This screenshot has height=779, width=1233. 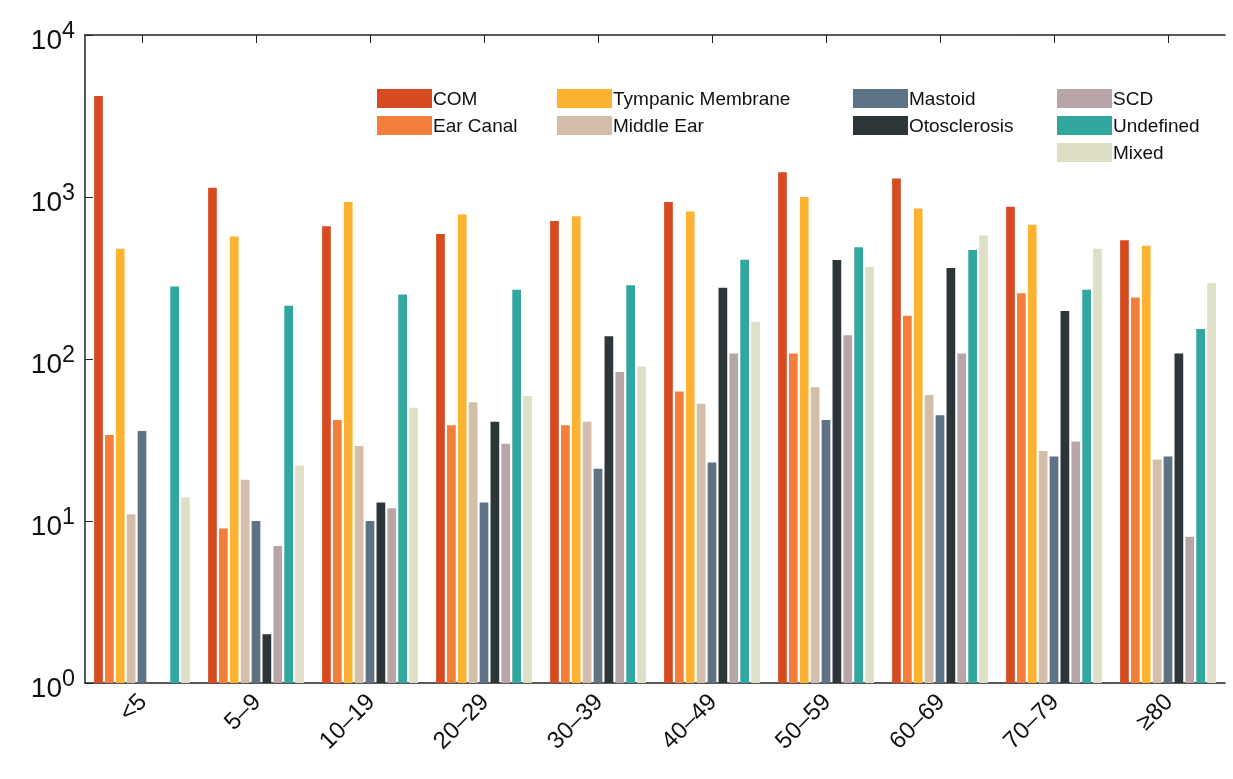 I want to click on legend-label: Mastoid, so click(x=942, y=98).